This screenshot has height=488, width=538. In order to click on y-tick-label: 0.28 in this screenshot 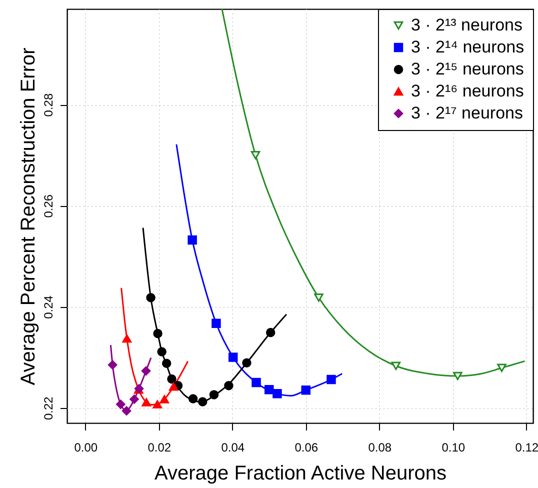, I will do `click(49, 105)`.